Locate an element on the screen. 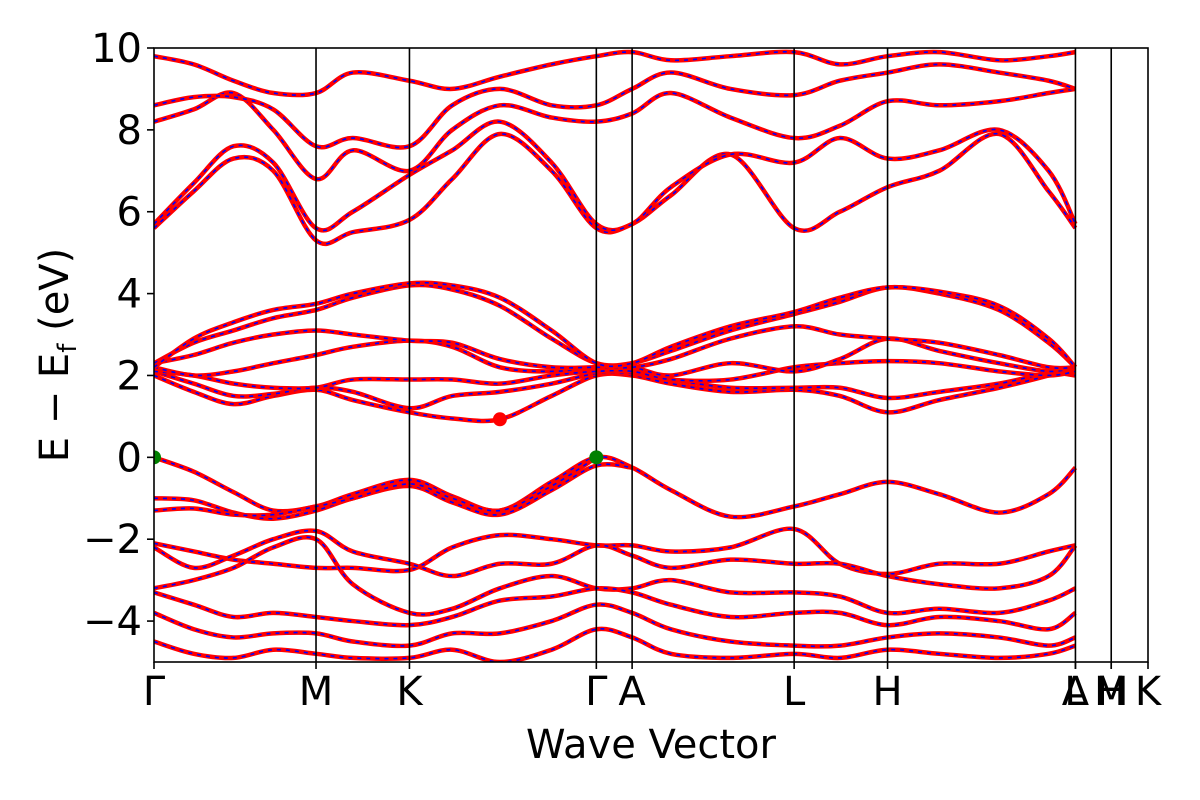  y-tick-label: 4 is located at coordinates (129, 295).